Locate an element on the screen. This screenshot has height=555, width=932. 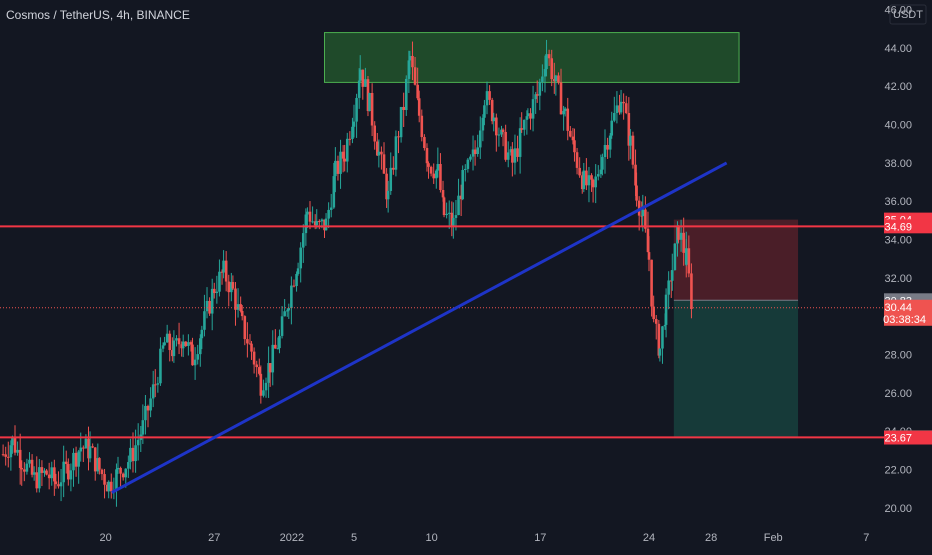
x-tick-label: 10 is located at coordinates (432, 538).